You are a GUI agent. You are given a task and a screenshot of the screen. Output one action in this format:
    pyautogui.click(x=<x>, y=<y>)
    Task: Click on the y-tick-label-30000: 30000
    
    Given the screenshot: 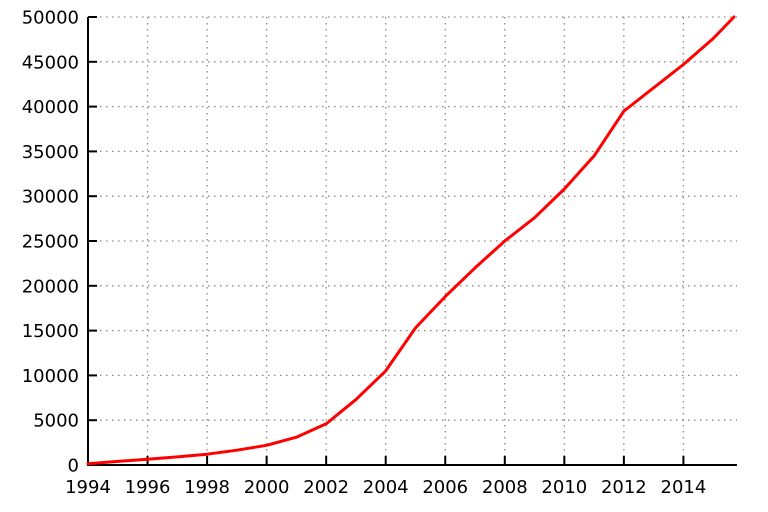 What is the action you would take?
    pyautogui.click(x=50, y=197)
    